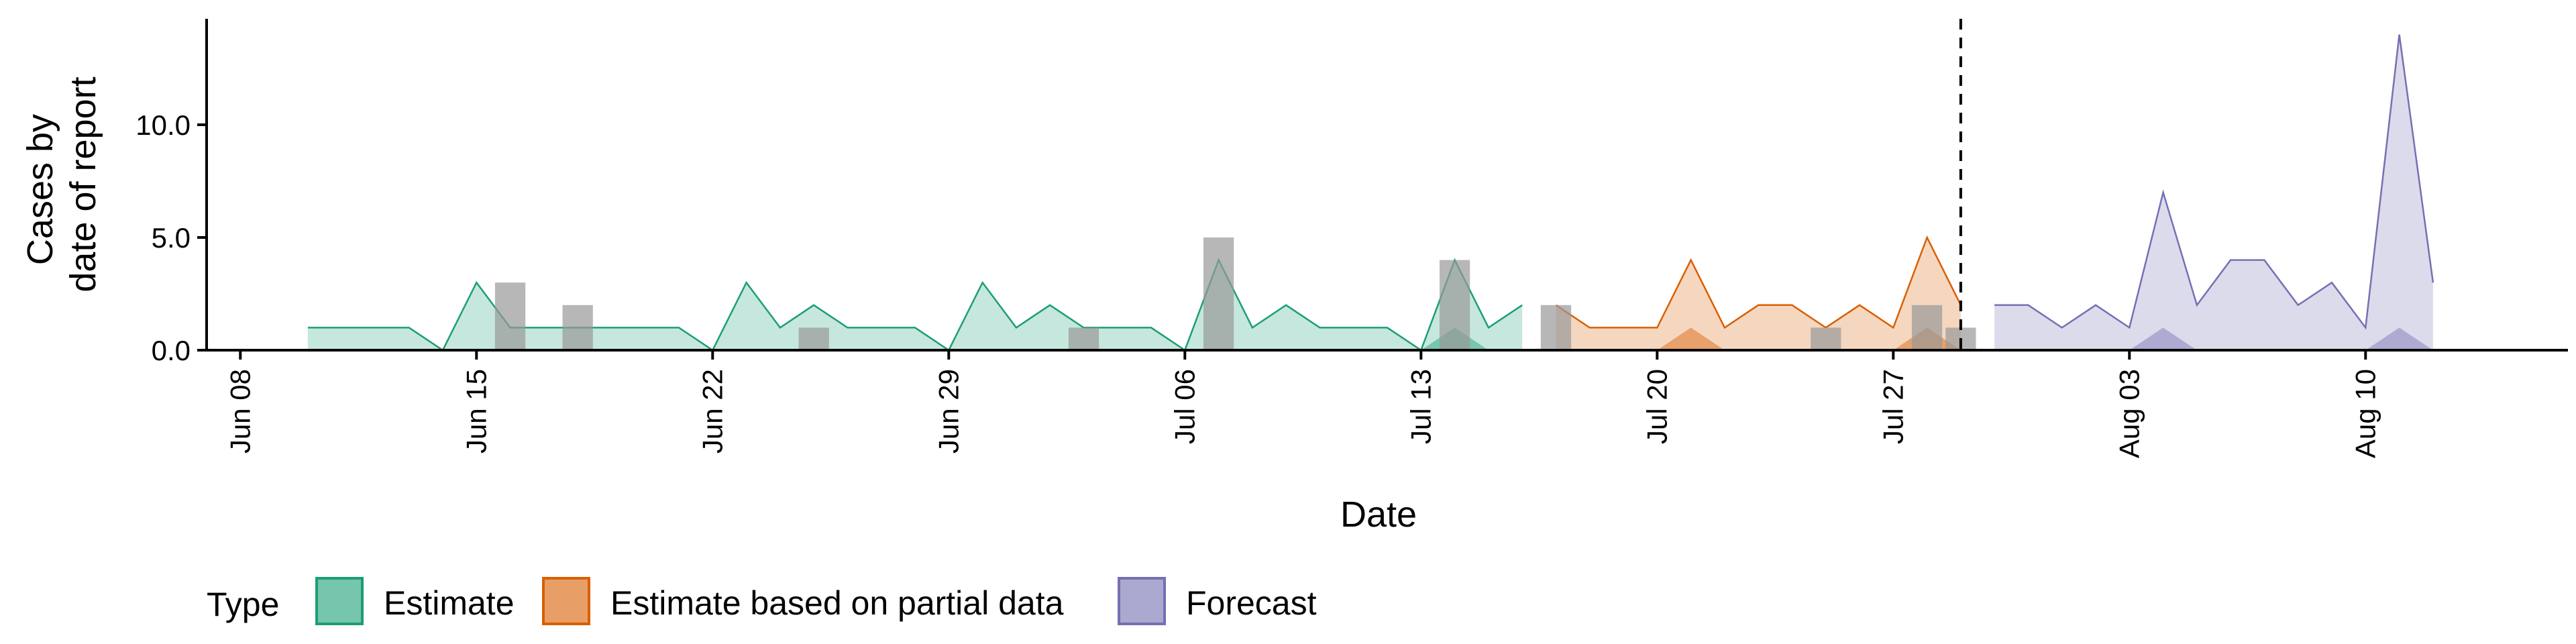 This screenshot has height=644, width=2576. I want to click on x-axis-title: Date, so click(1378, 514).